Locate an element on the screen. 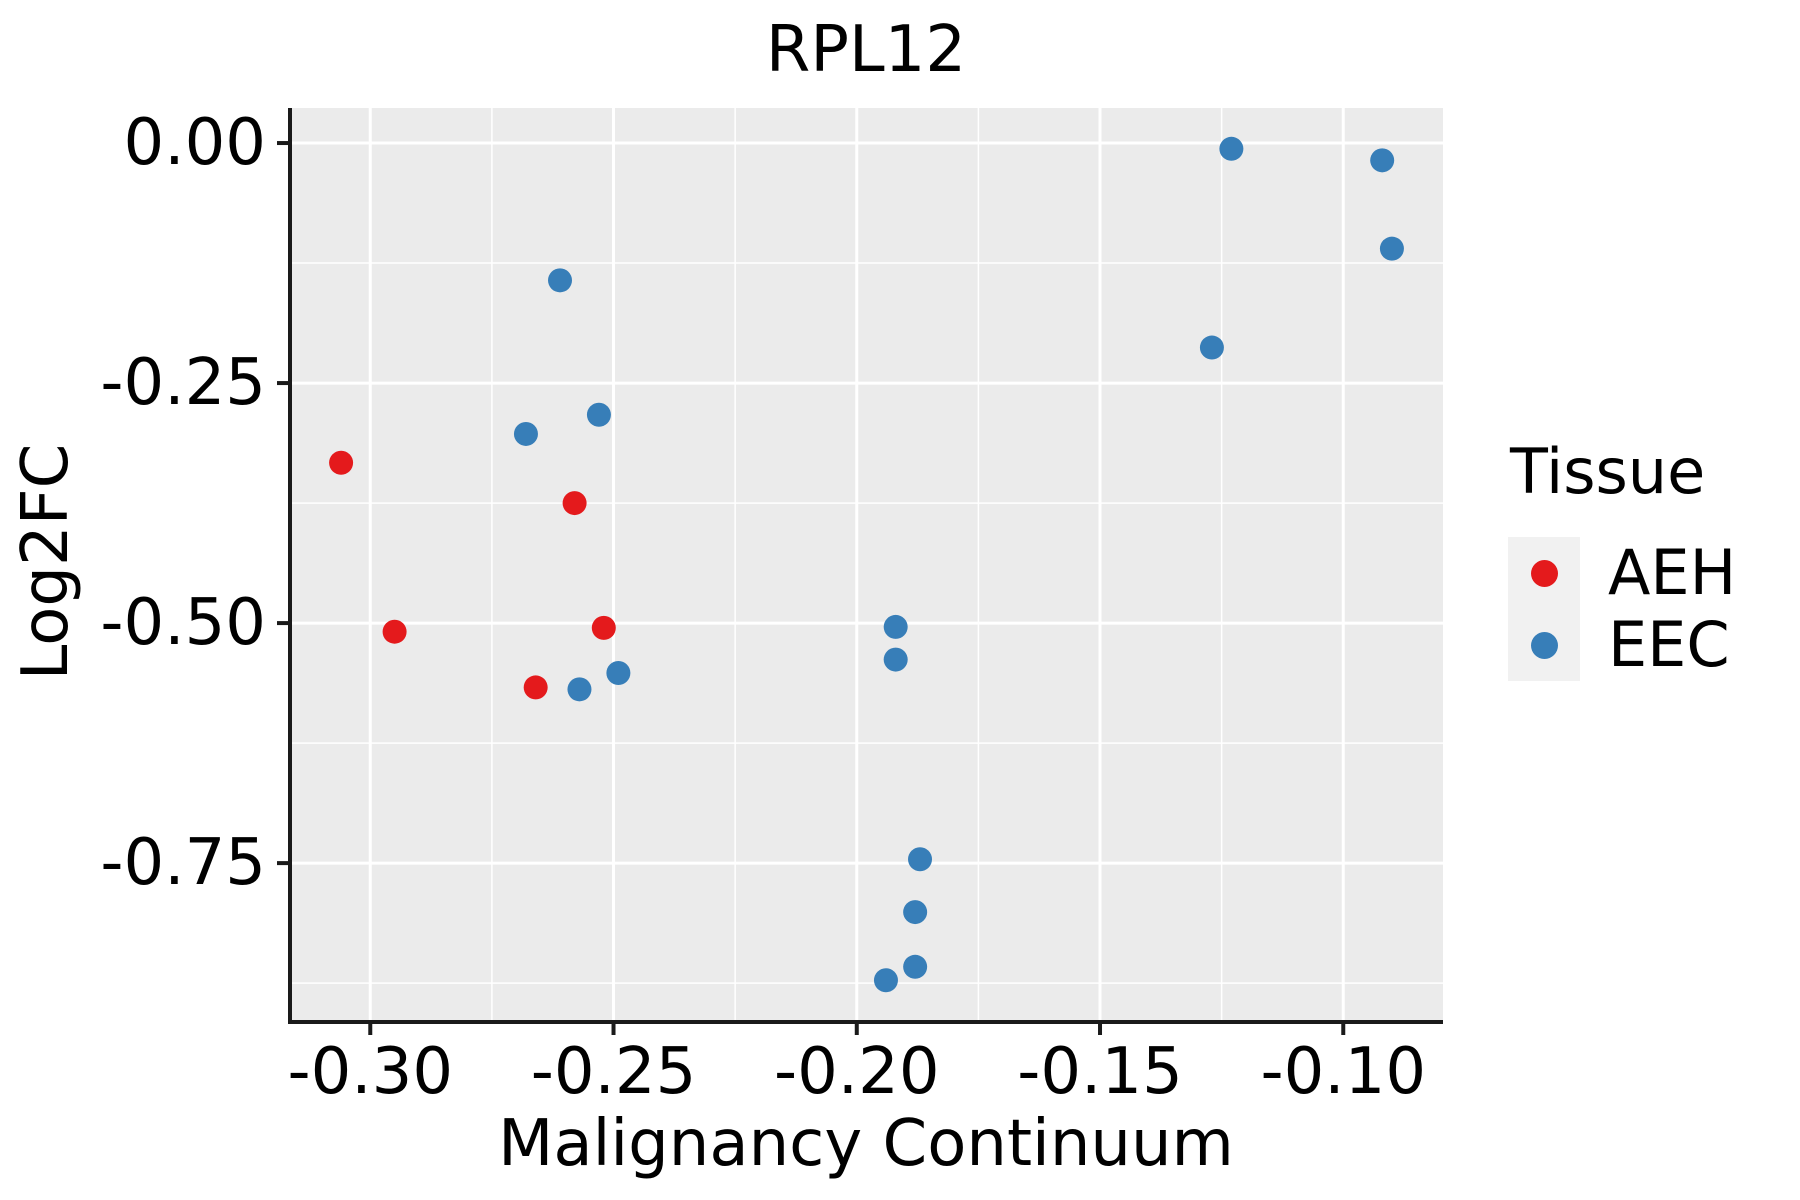  eec-point-icon is located at coordinates (1544, 645).